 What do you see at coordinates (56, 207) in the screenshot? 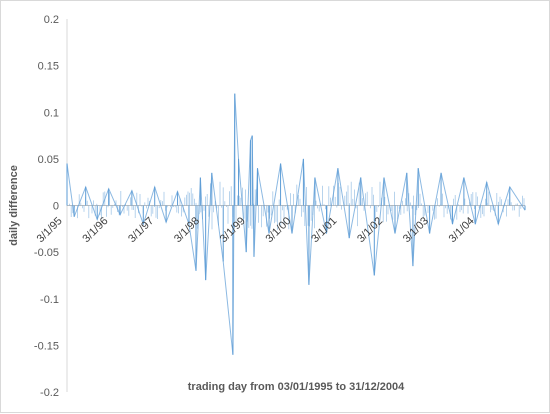
I see `y-tick-label: 0` at bounding box center [56, 207].